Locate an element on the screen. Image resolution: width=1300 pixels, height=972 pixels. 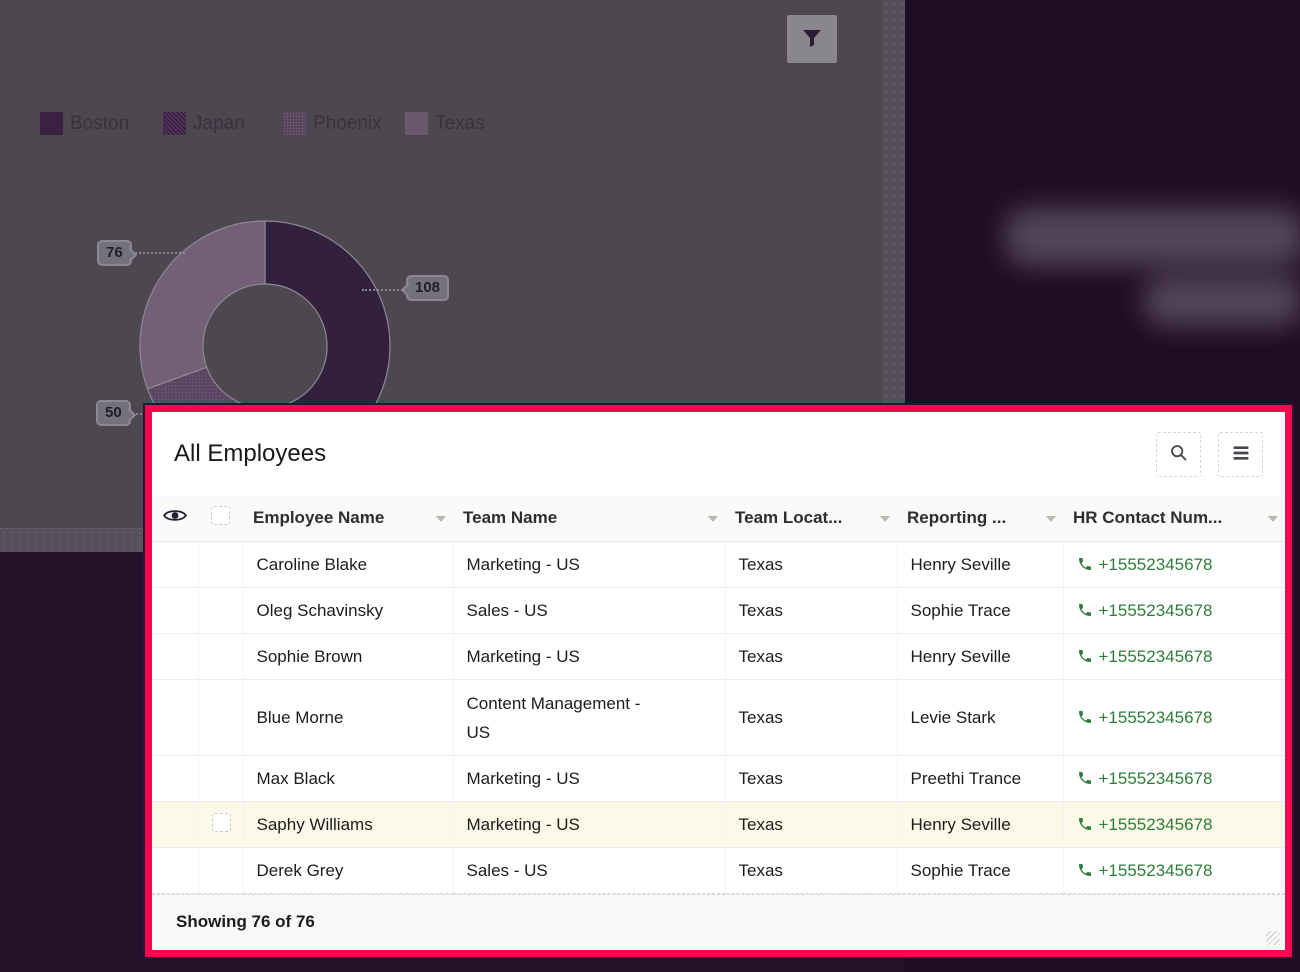
hamburger-menu-icon is located at coordinates (1241, 454).